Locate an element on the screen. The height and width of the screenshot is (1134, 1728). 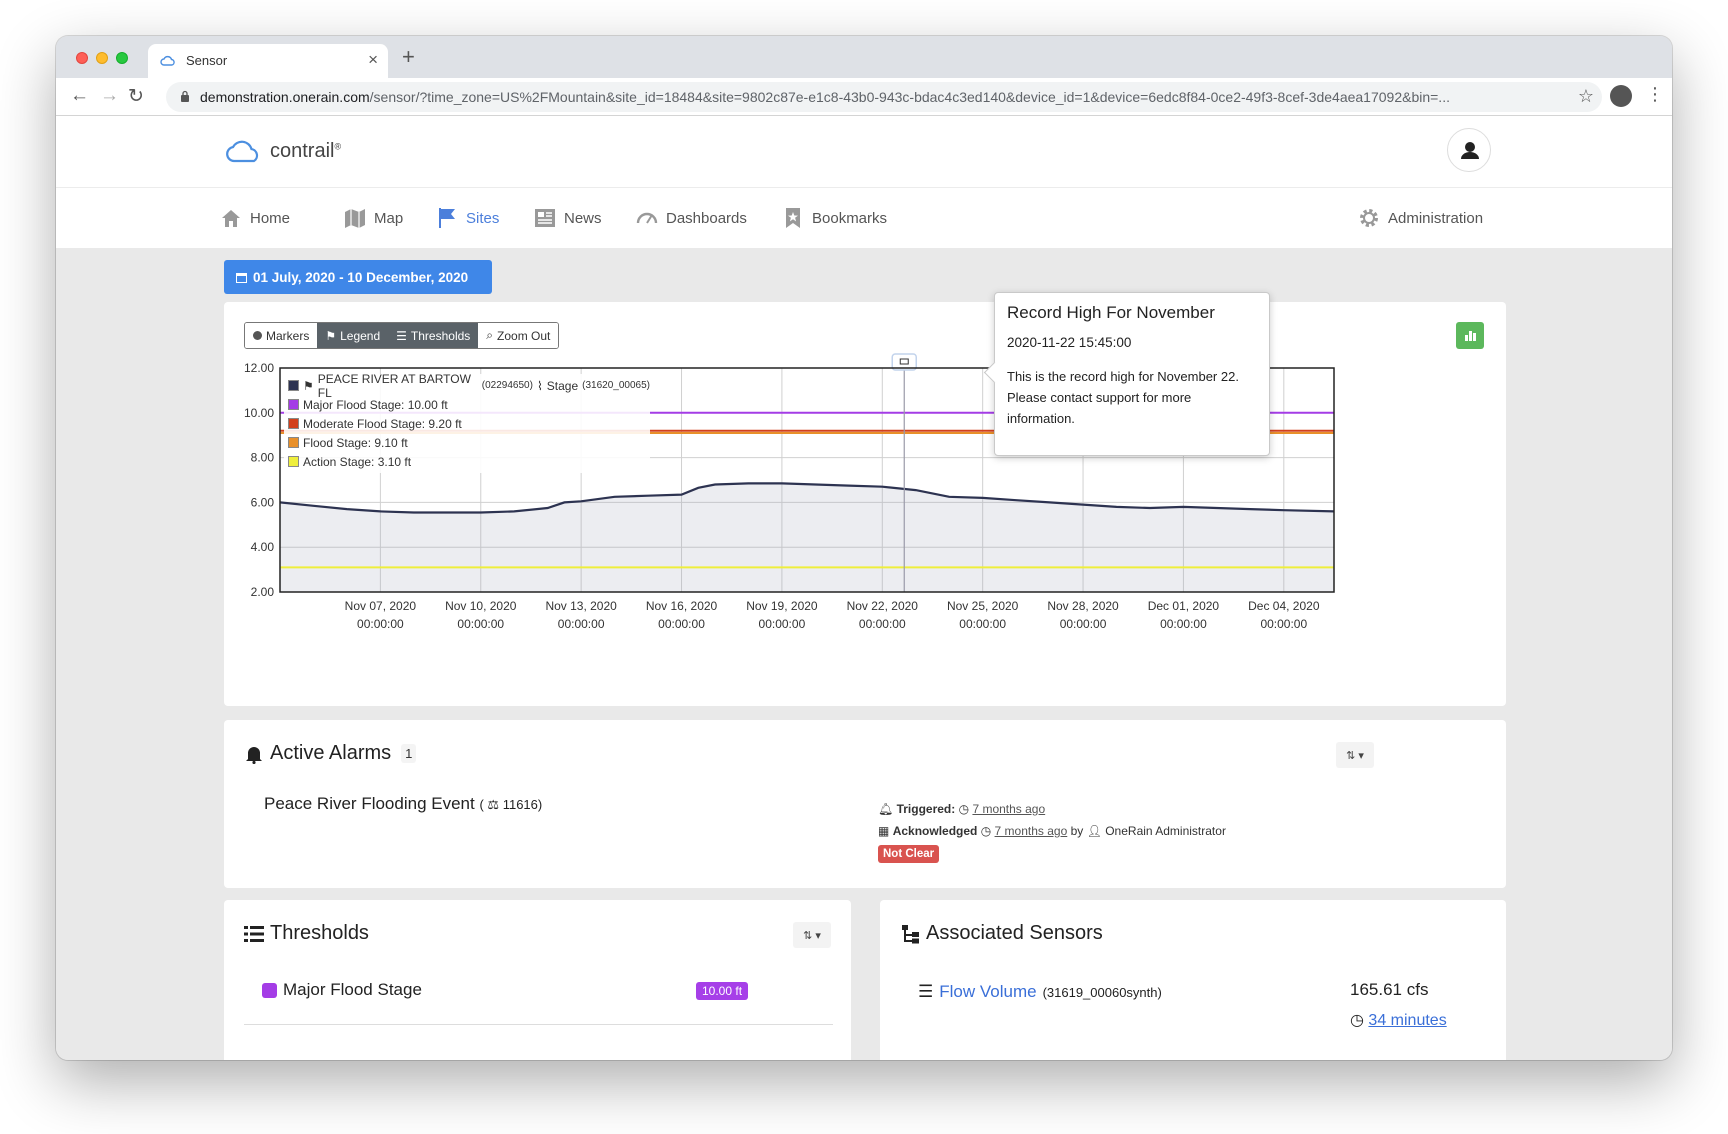
minimize-window-button is located at coordinates (102, 58).